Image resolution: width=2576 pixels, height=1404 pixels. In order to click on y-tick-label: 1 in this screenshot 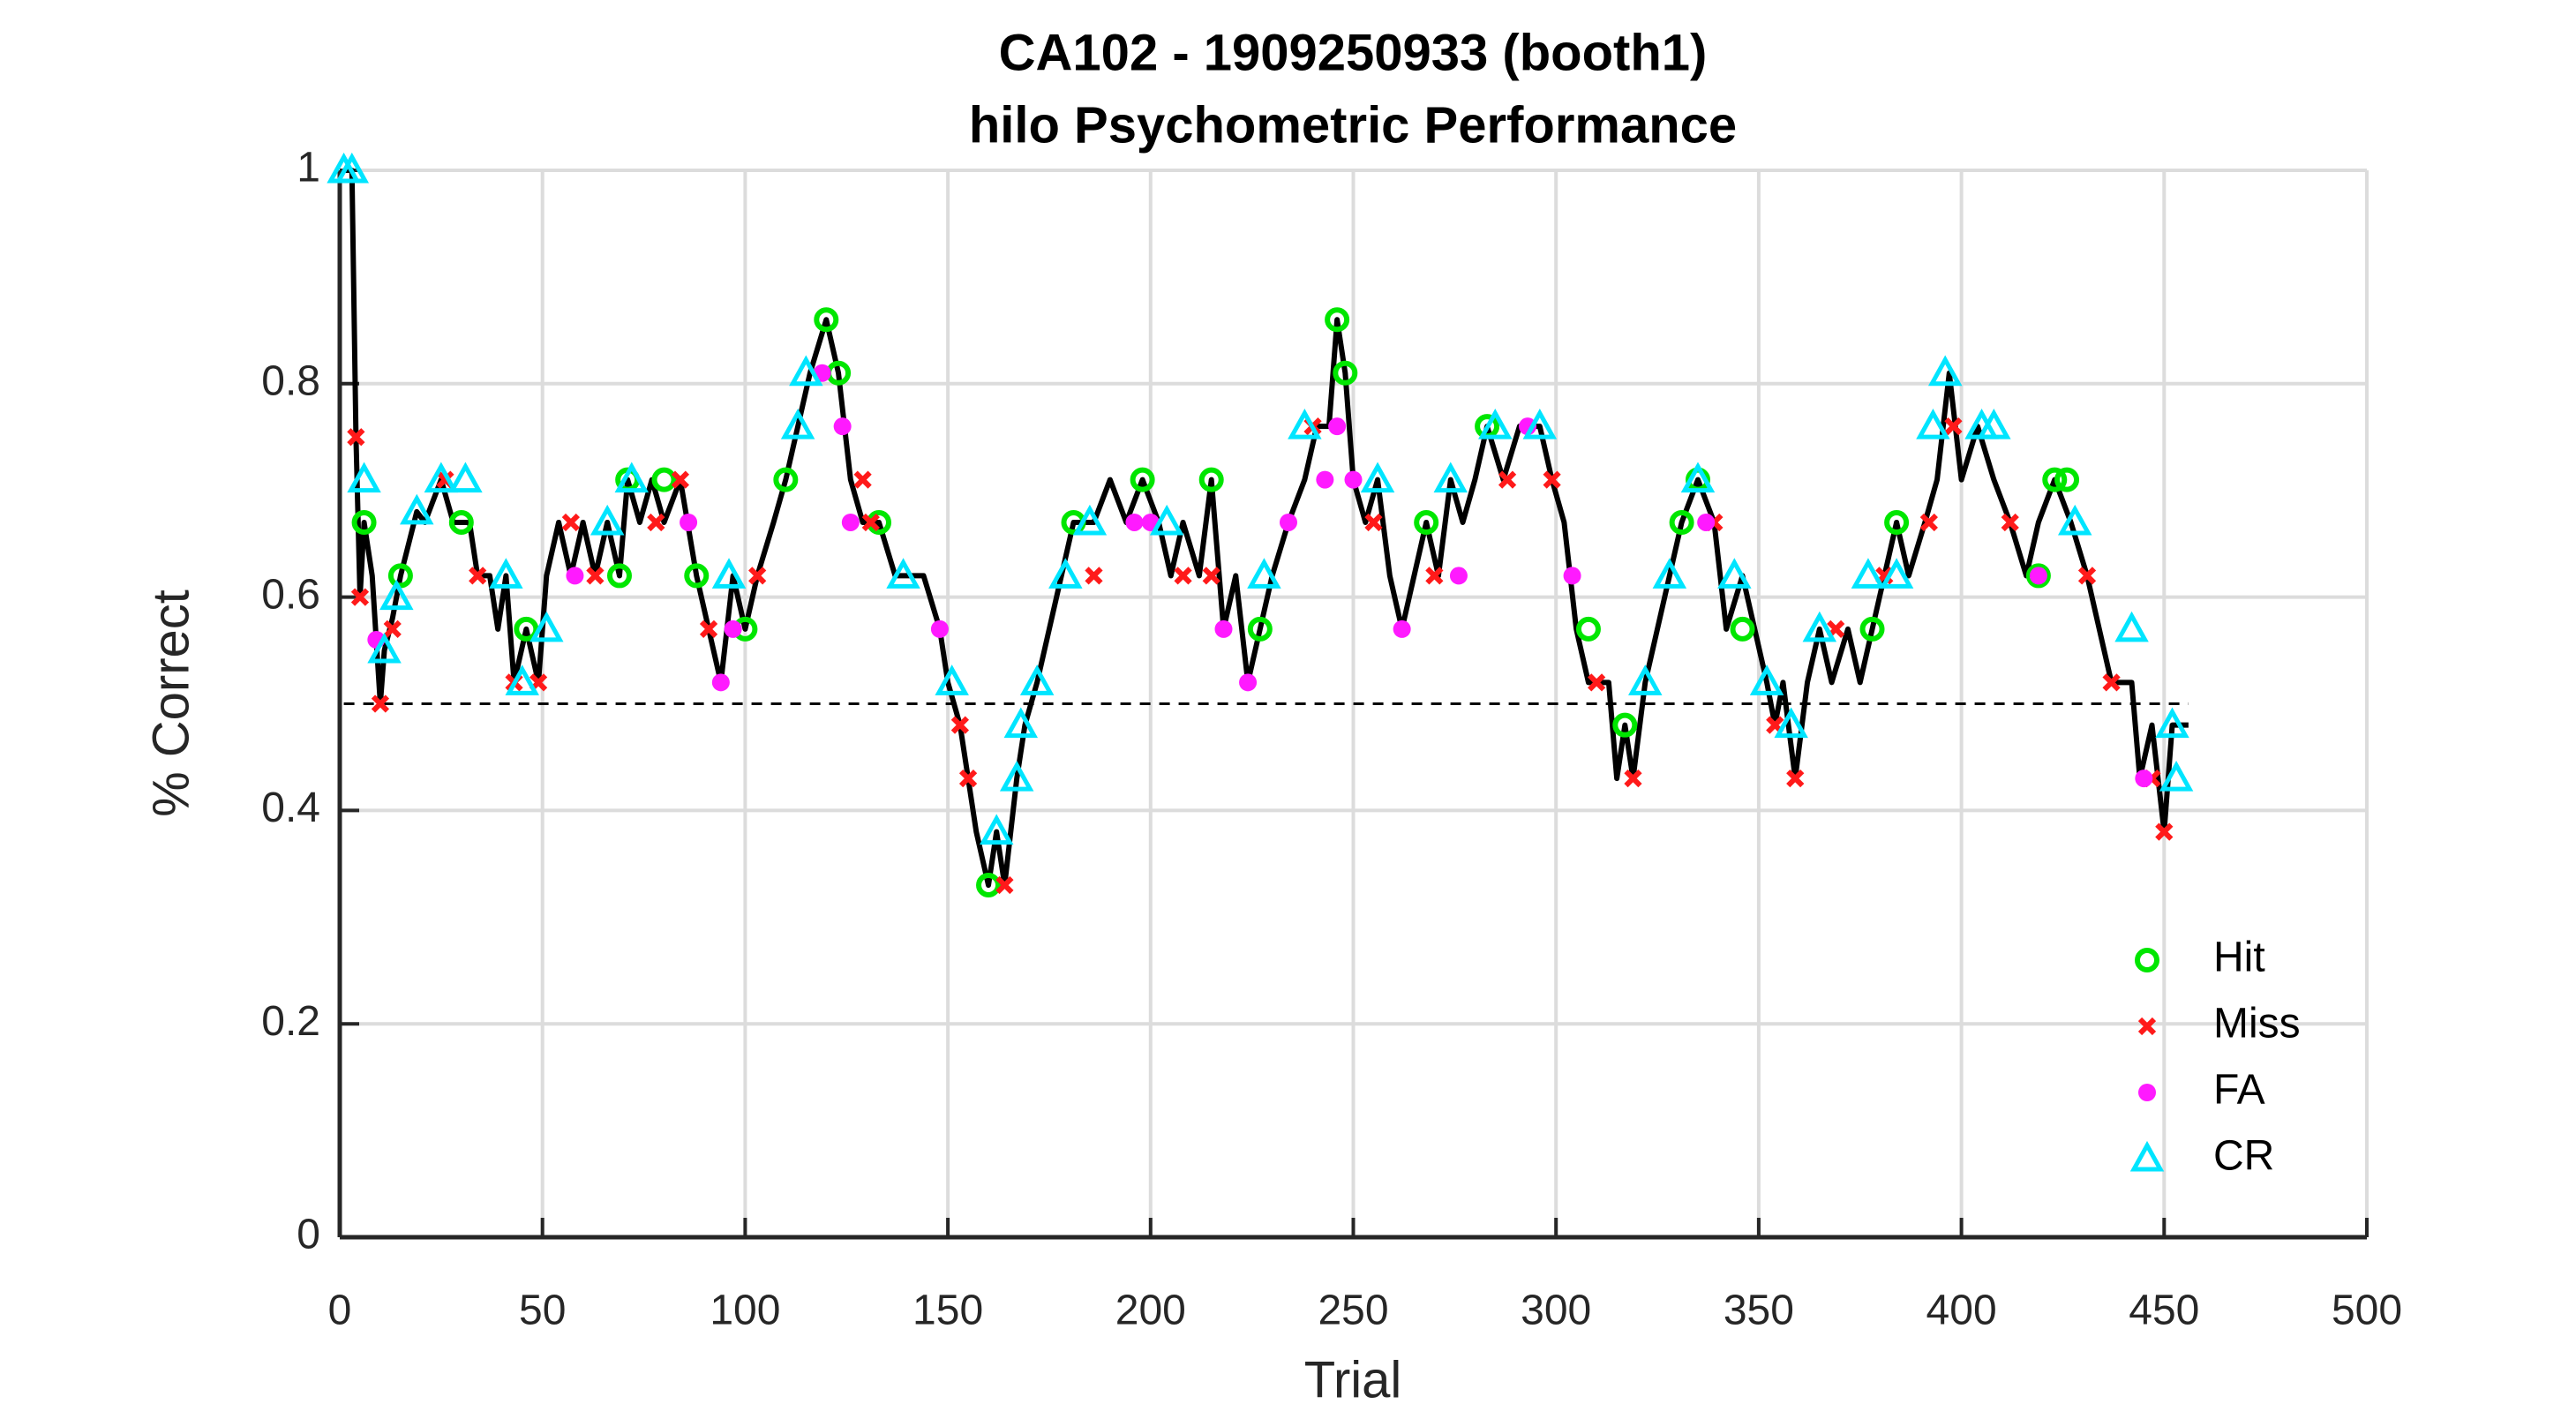, I will do `click(308, 168)`.